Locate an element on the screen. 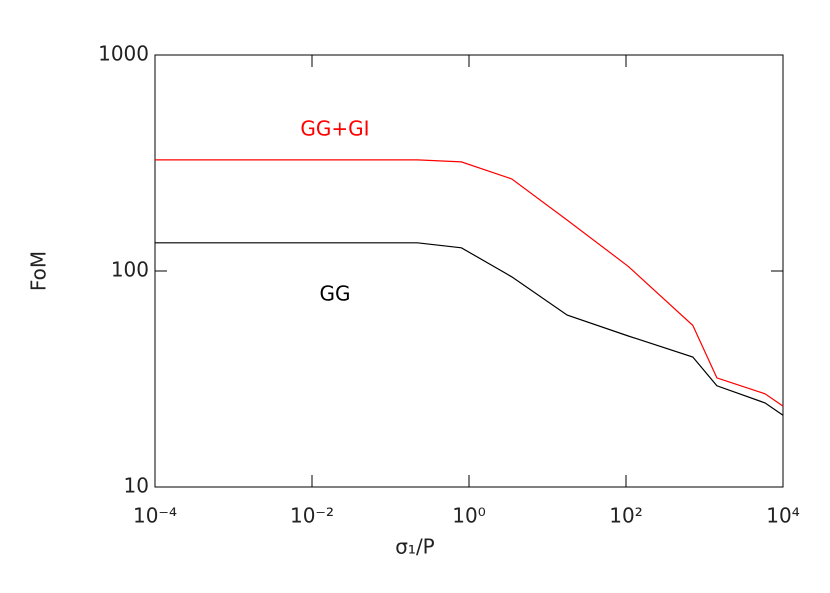 The image size is (830, 593). series-label: GG is located at coordinates (335, 293).